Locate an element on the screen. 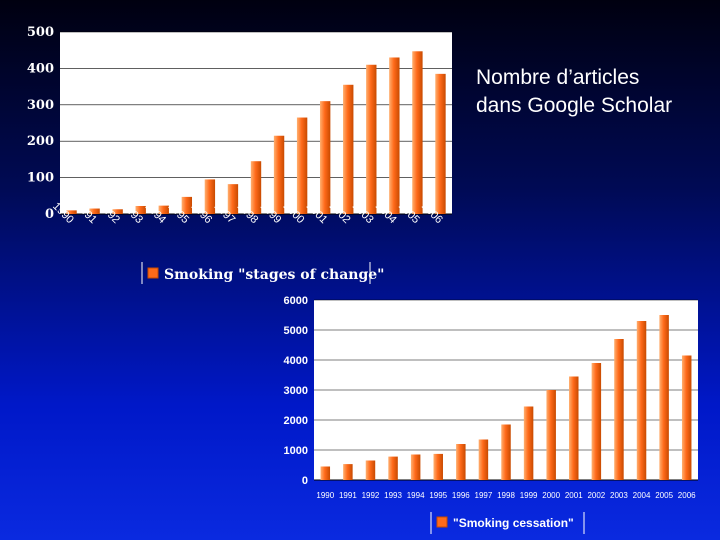 This screenshot has width=720, height=540. chart-1-bar-1999 is located at coordinates (279, 174).